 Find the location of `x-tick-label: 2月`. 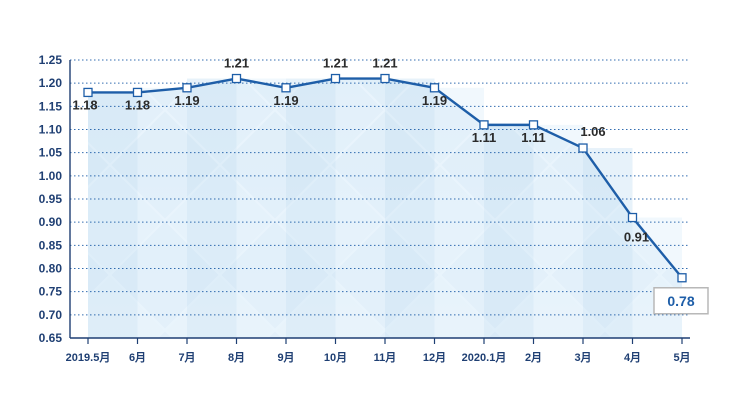

x-tick-label: 2月 is located at coordinates (533, 357).